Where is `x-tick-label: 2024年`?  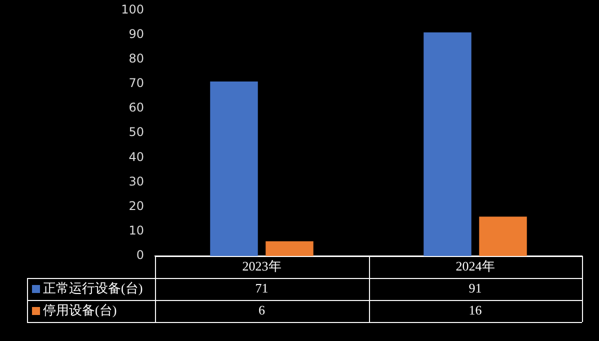
x-tick-label: 2024年 is located at coordinates (475, 266).